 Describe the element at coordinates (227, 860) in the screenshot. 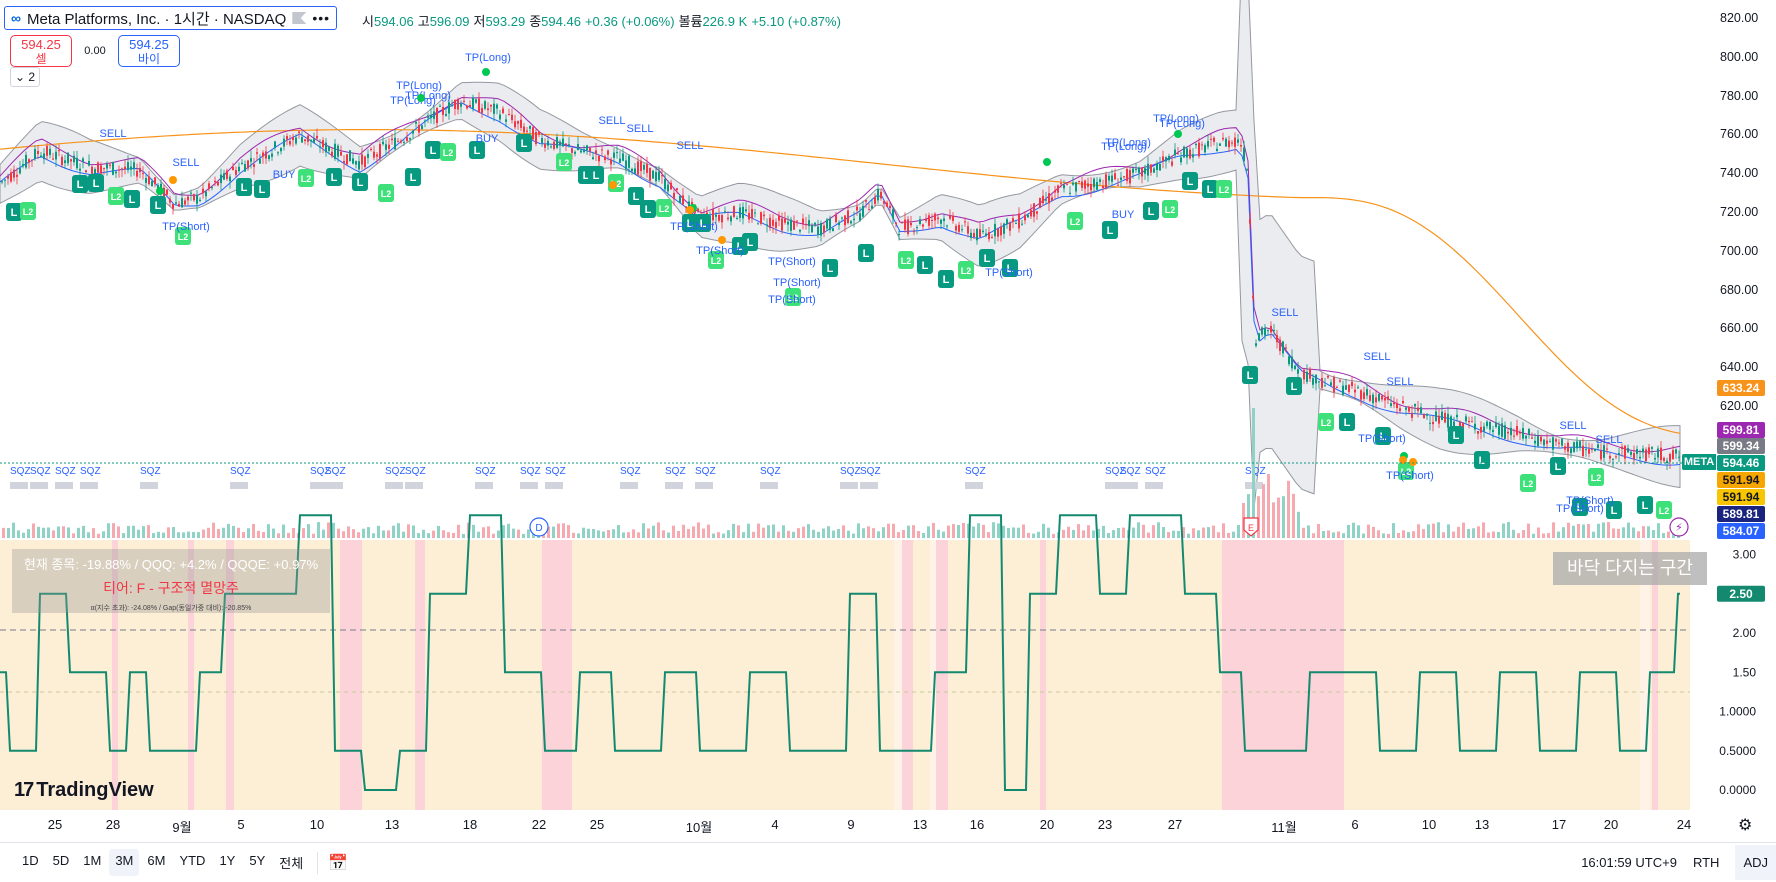

I see `range-1y: 1Y` at that location.